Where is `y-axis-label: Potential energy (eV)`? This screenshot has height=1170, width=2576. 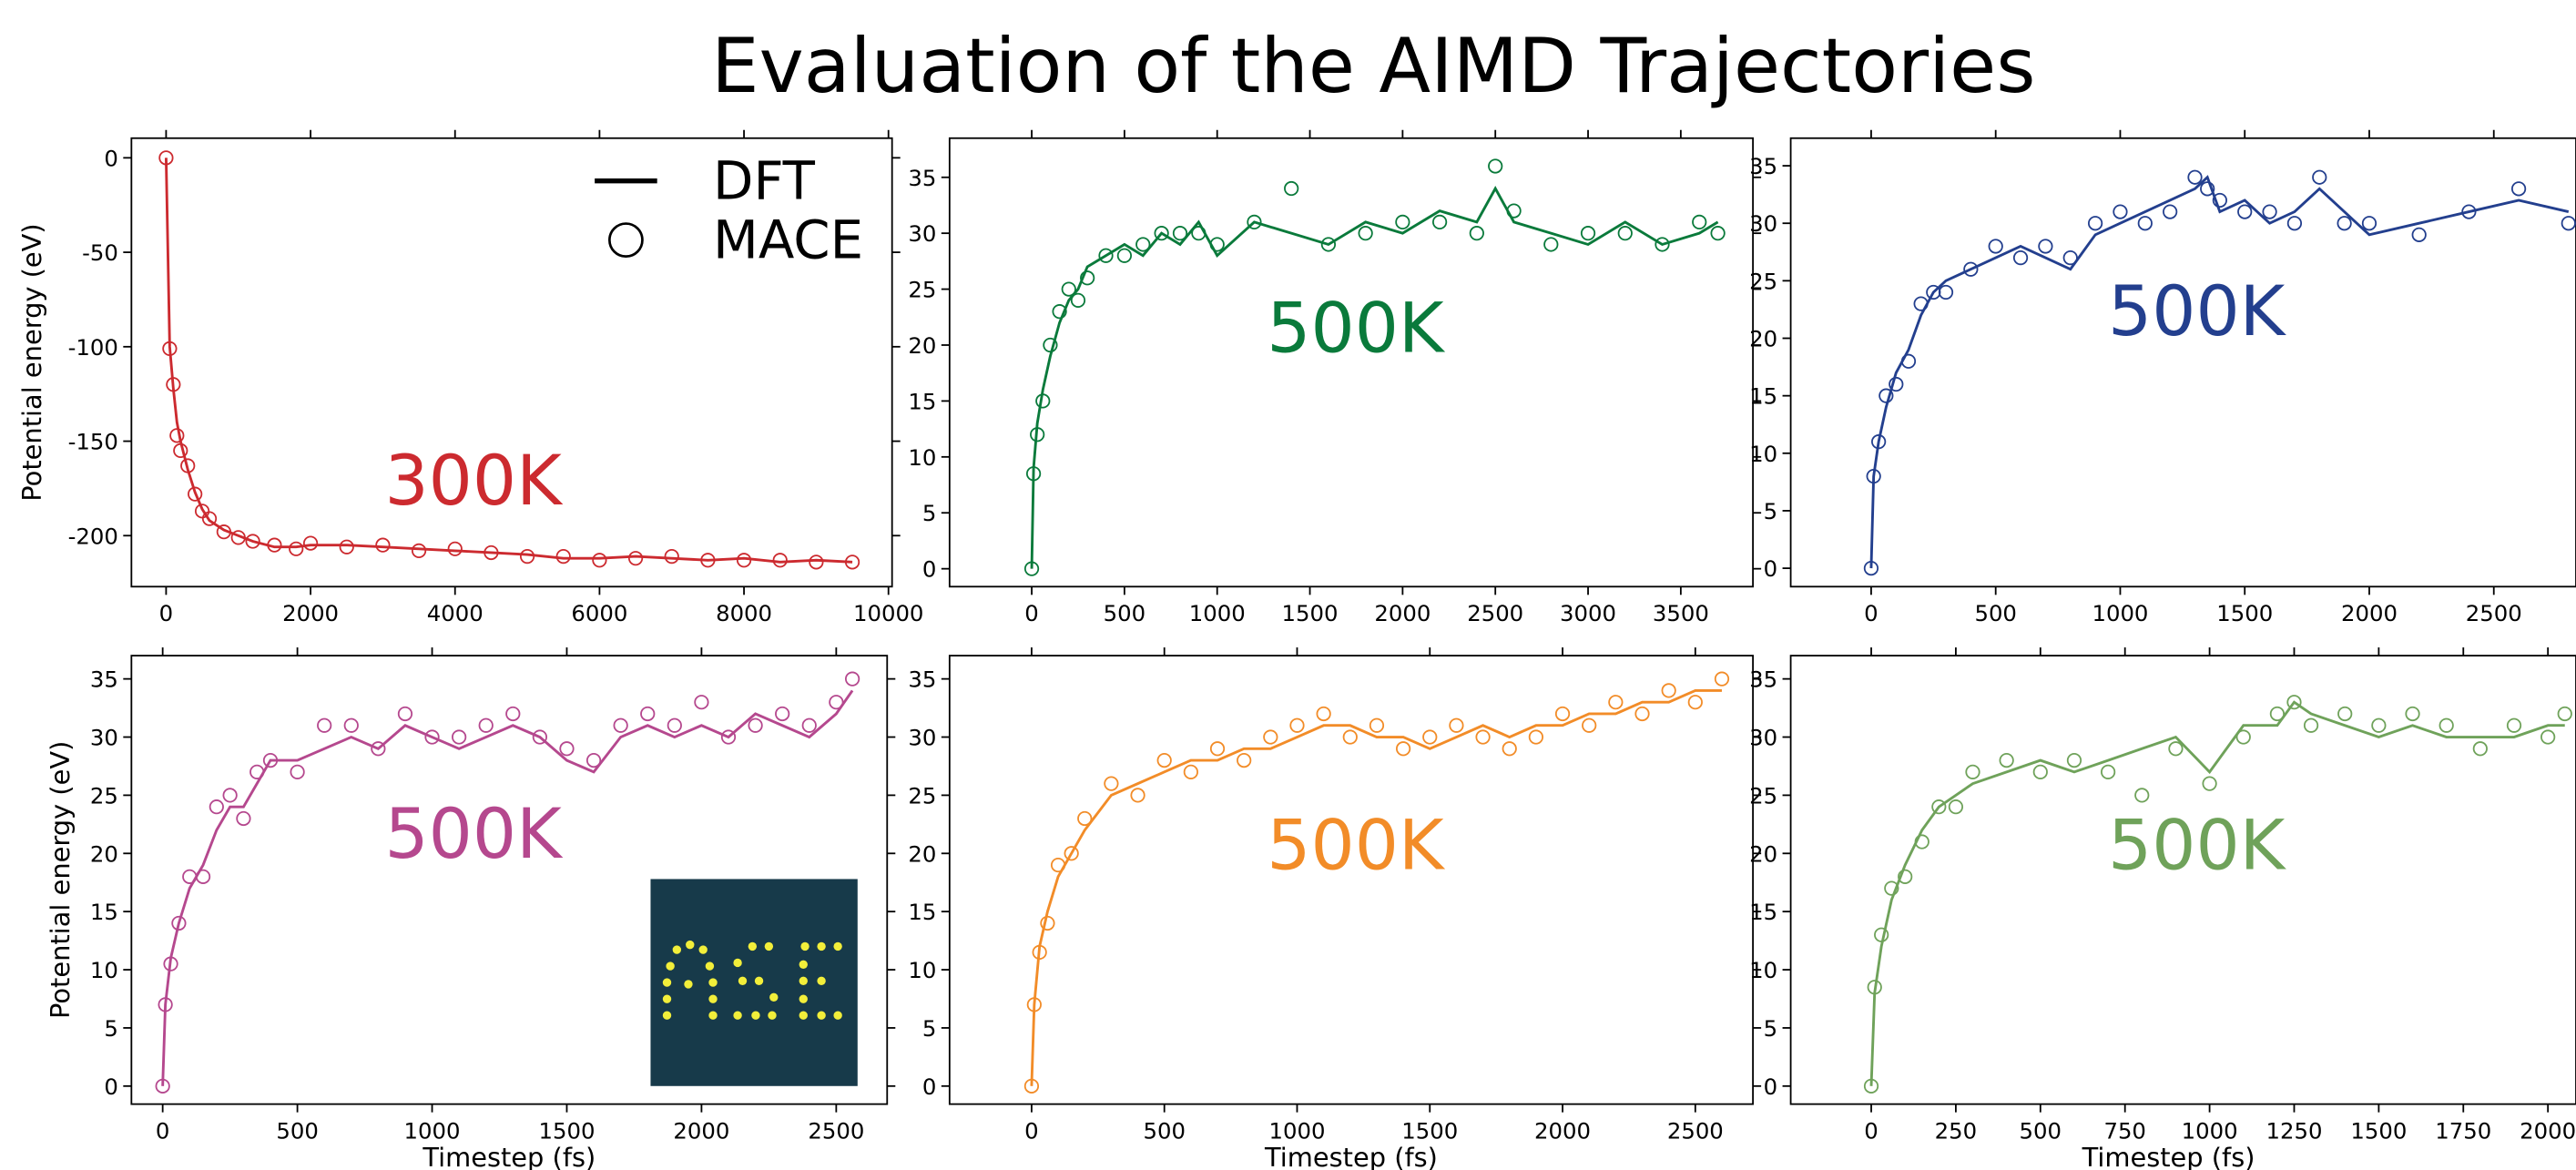 y-axis-label: Potential energy (eV) is located at coordinates (31, 362).